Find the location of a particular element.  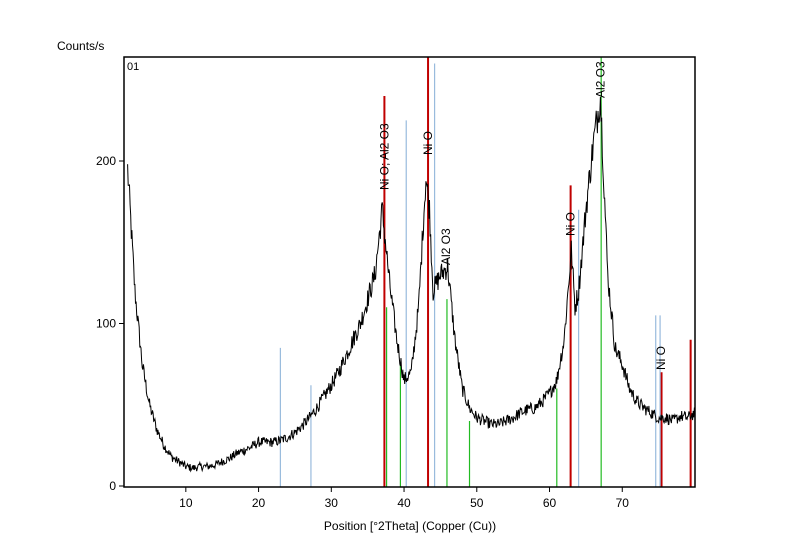

panel-label: 01 is located at coordinates (133, 67).